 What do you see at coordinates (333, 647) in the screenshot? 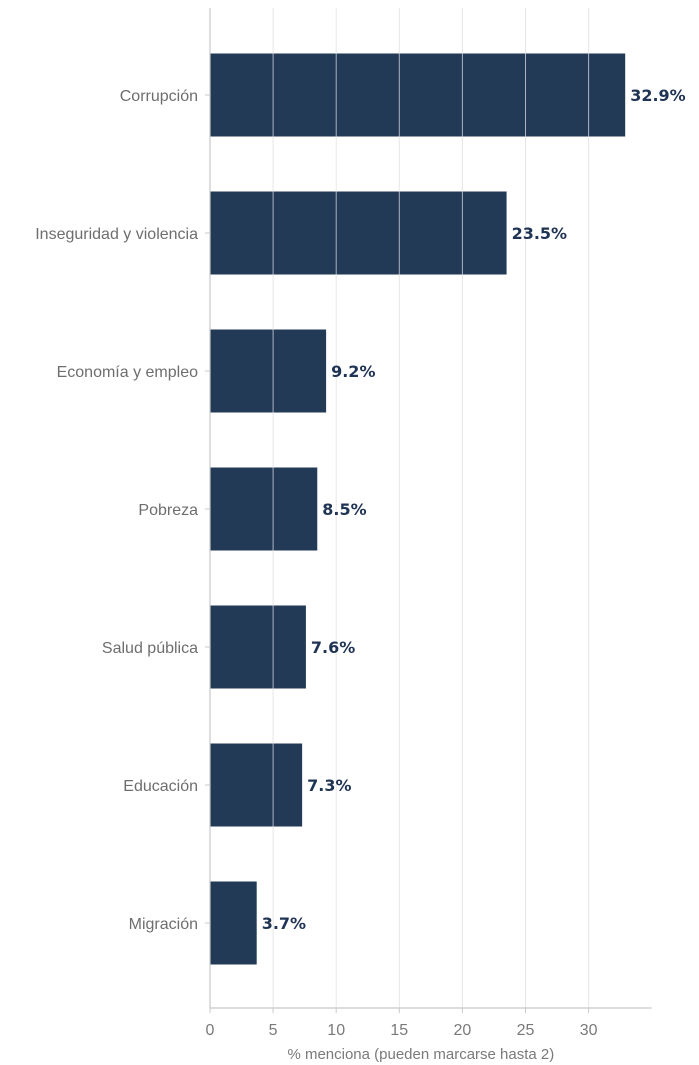
I see `data-label-5: 7.6%` at bounding box center [333, 647].